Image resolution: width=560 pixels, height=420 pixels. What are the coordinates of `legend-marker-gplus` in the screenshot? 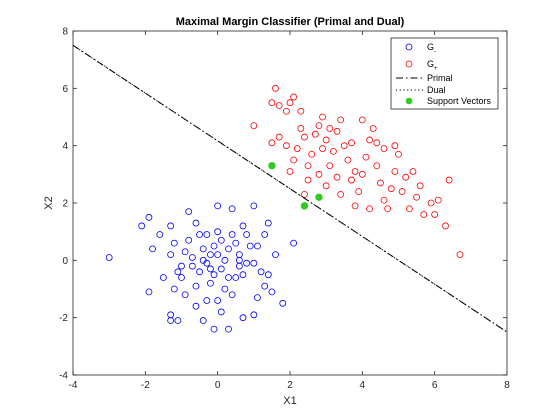 It's located at (409, 64).